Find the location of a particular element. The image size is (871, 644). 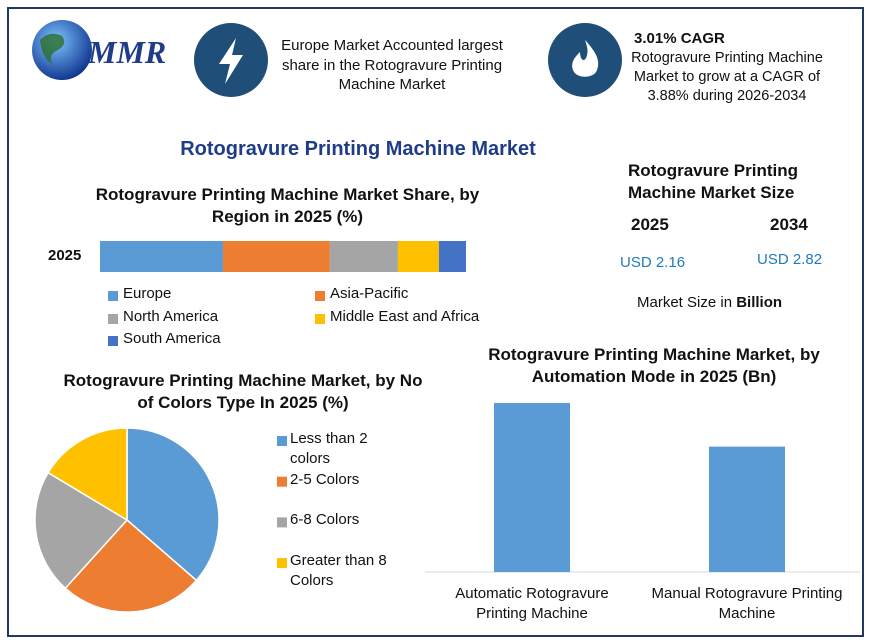

legend-label: 6-8 Colors is located at coordinates (325, 520).